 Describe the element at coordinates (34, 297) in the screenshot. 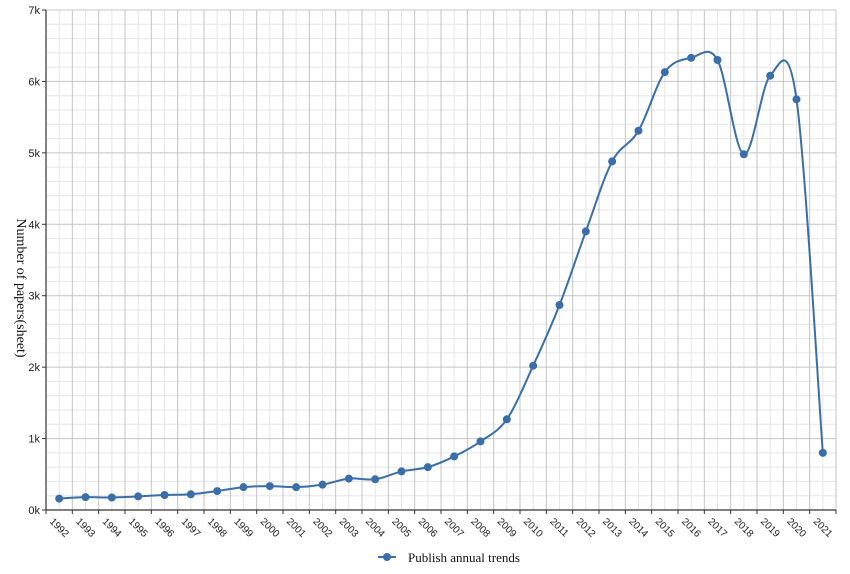

I see `y-tick-label: 3k` at that location.